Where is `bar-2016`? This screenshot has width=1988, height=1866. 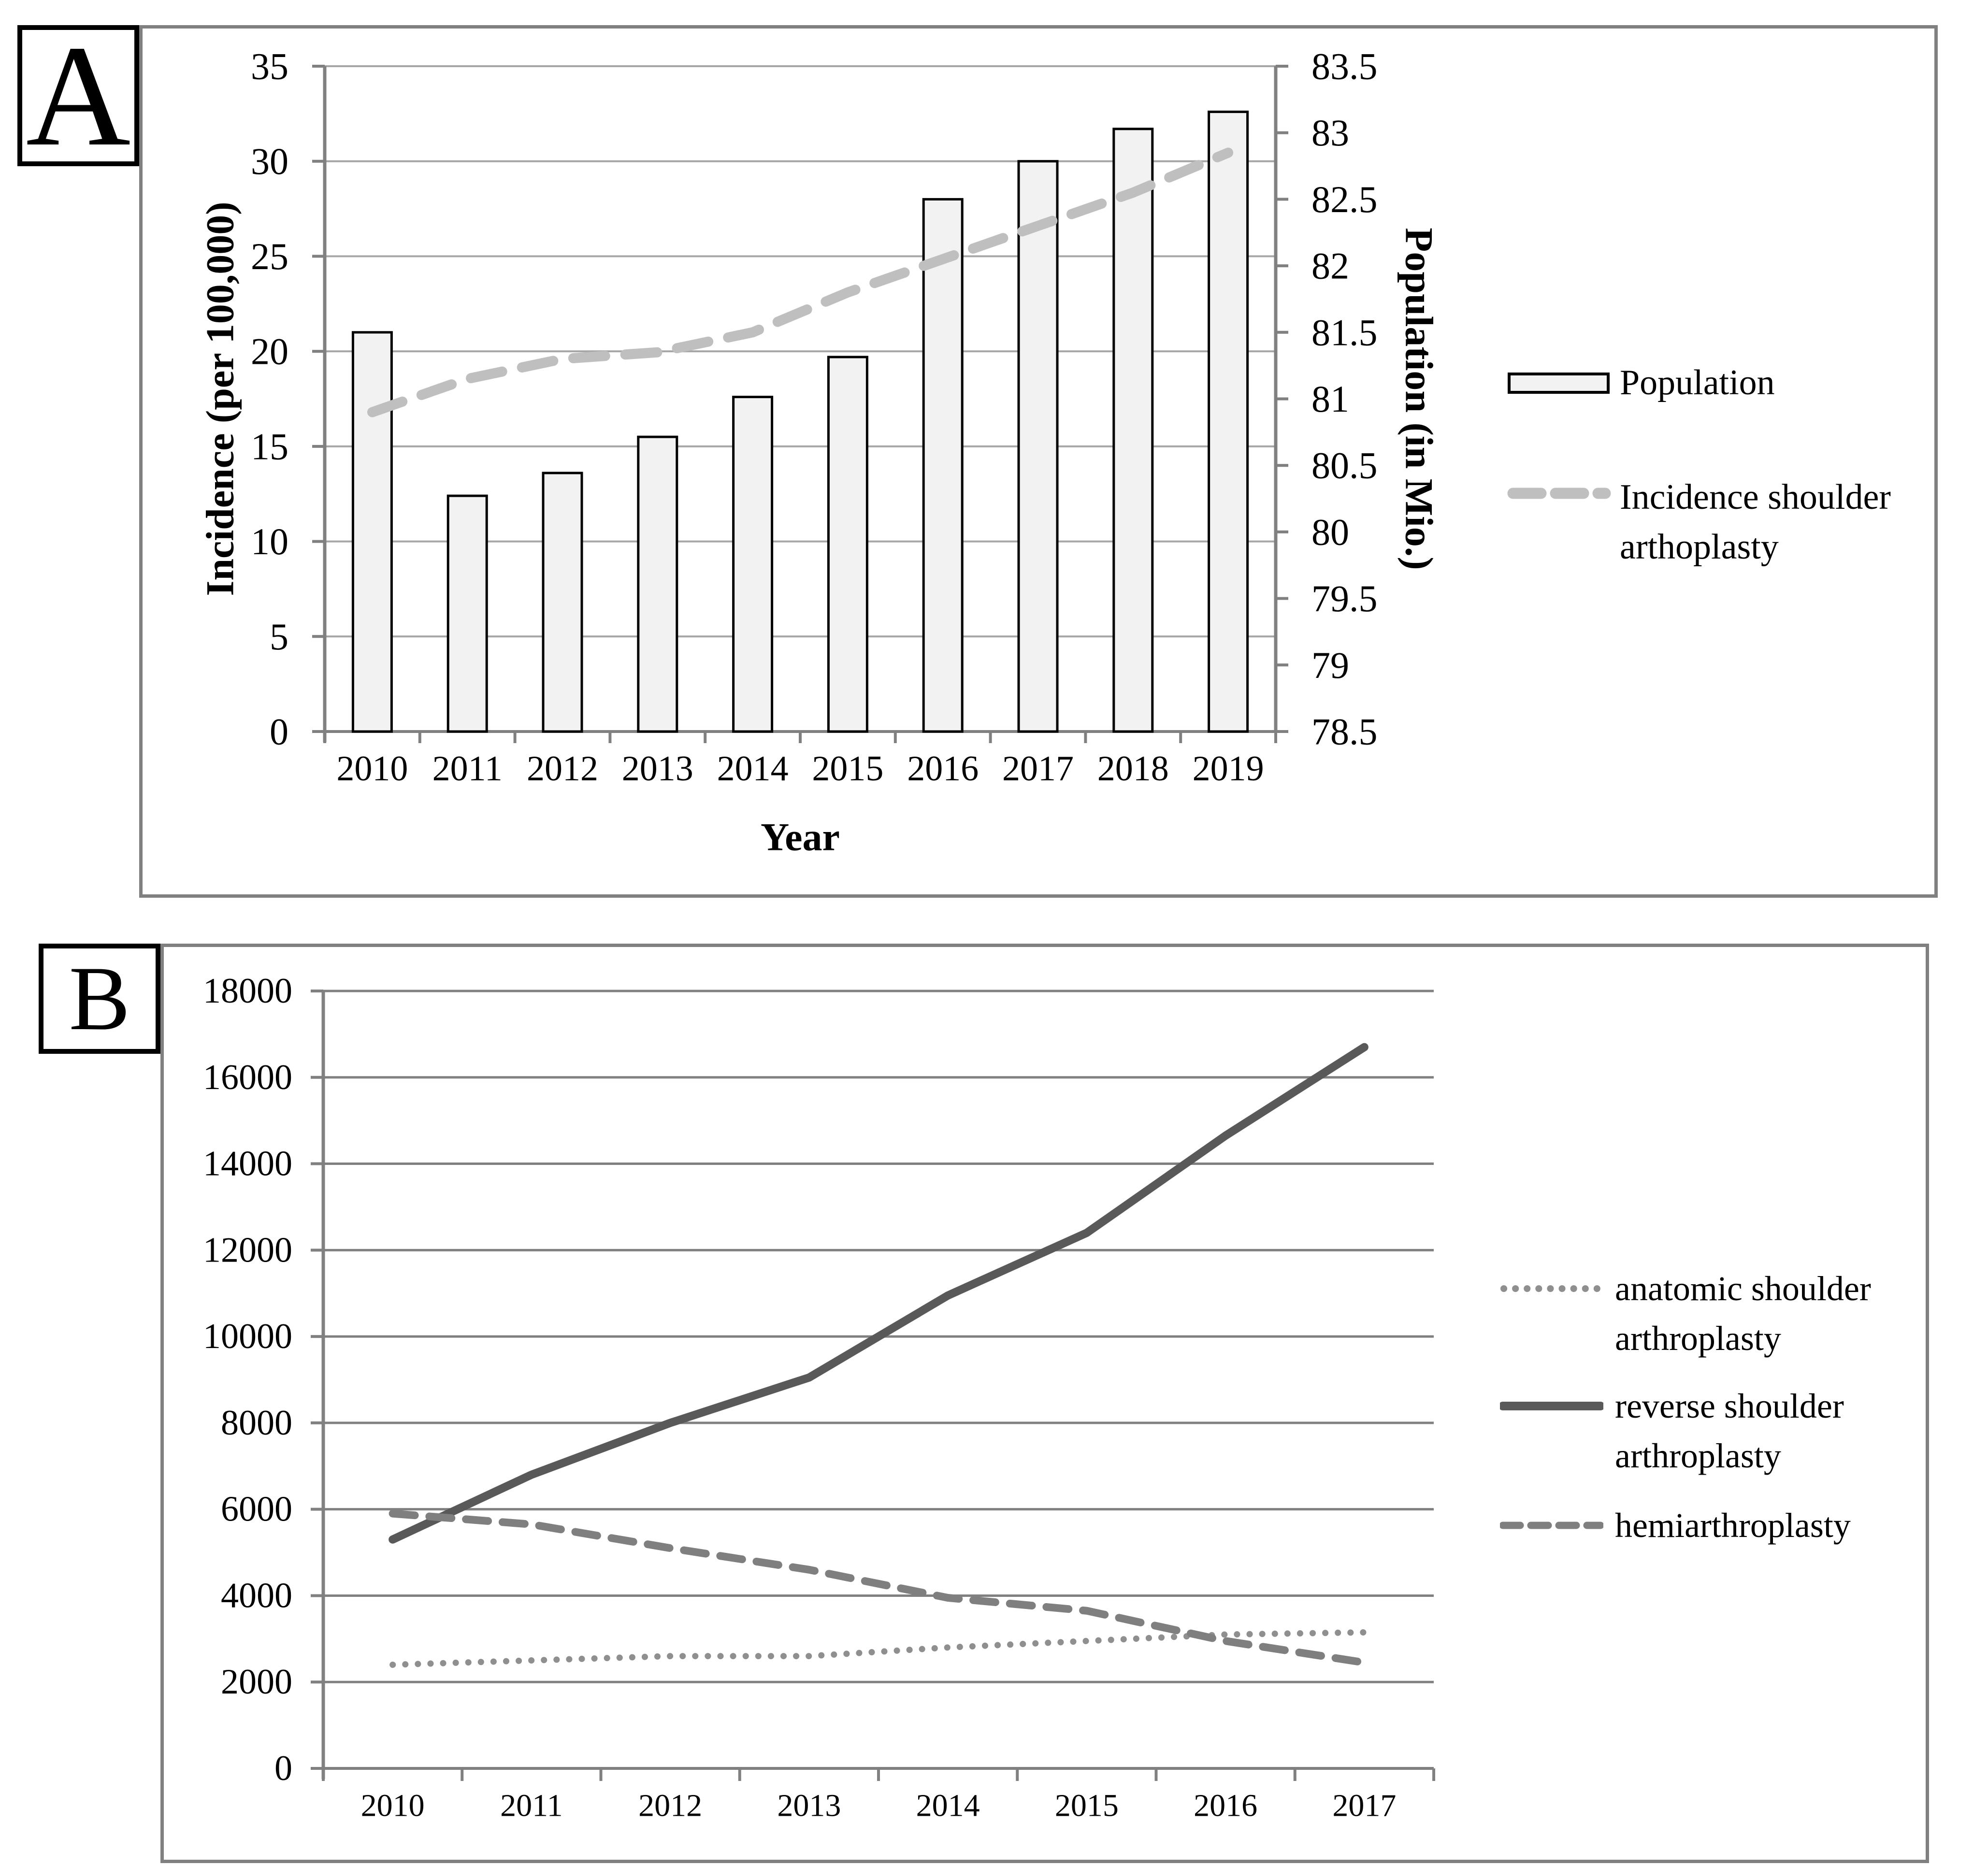 bar-2016 is located at coordinates (943, 466).